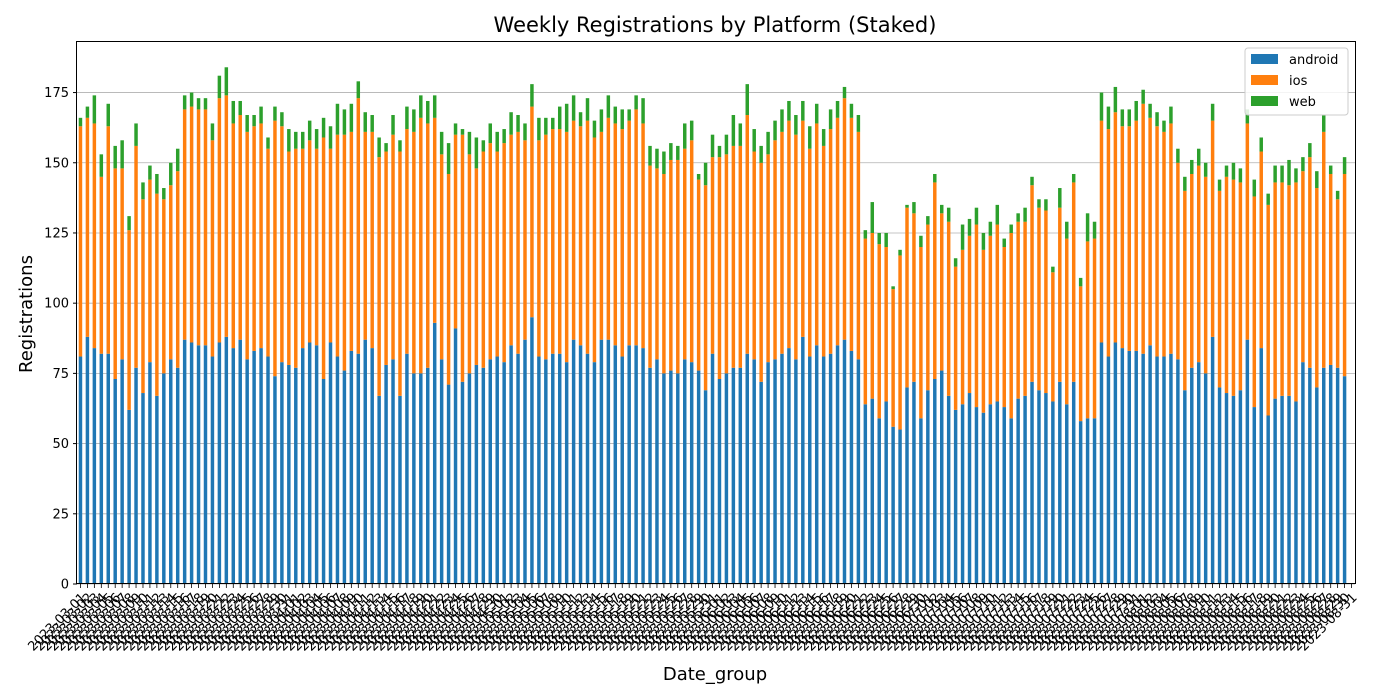  What do you see at coordinates (705, 487) in the screenshot?
I see `bar-android: 2023-05-30 · android: 69` at bounding box center [705, 487].